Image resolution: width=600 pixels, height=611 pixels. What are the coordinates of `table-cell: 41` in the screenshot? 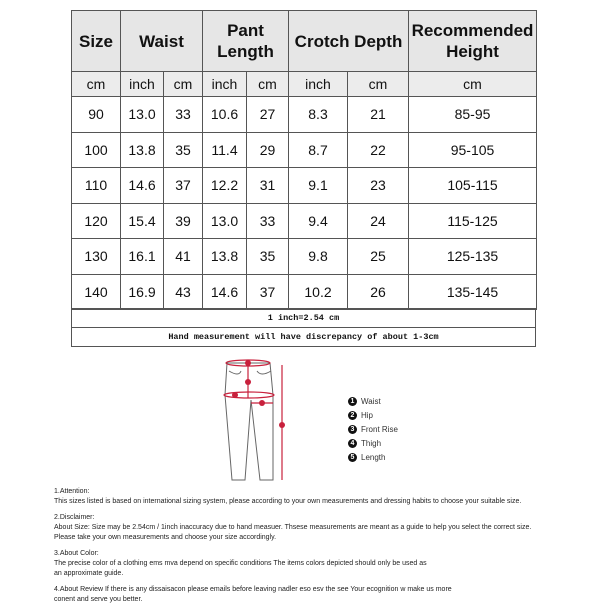 It's located at (183, 256).